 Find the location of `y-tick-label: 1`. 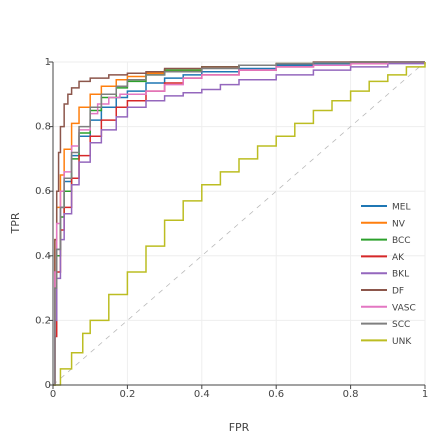

y-tick-label: 1 is located at coordinates (48, 62).